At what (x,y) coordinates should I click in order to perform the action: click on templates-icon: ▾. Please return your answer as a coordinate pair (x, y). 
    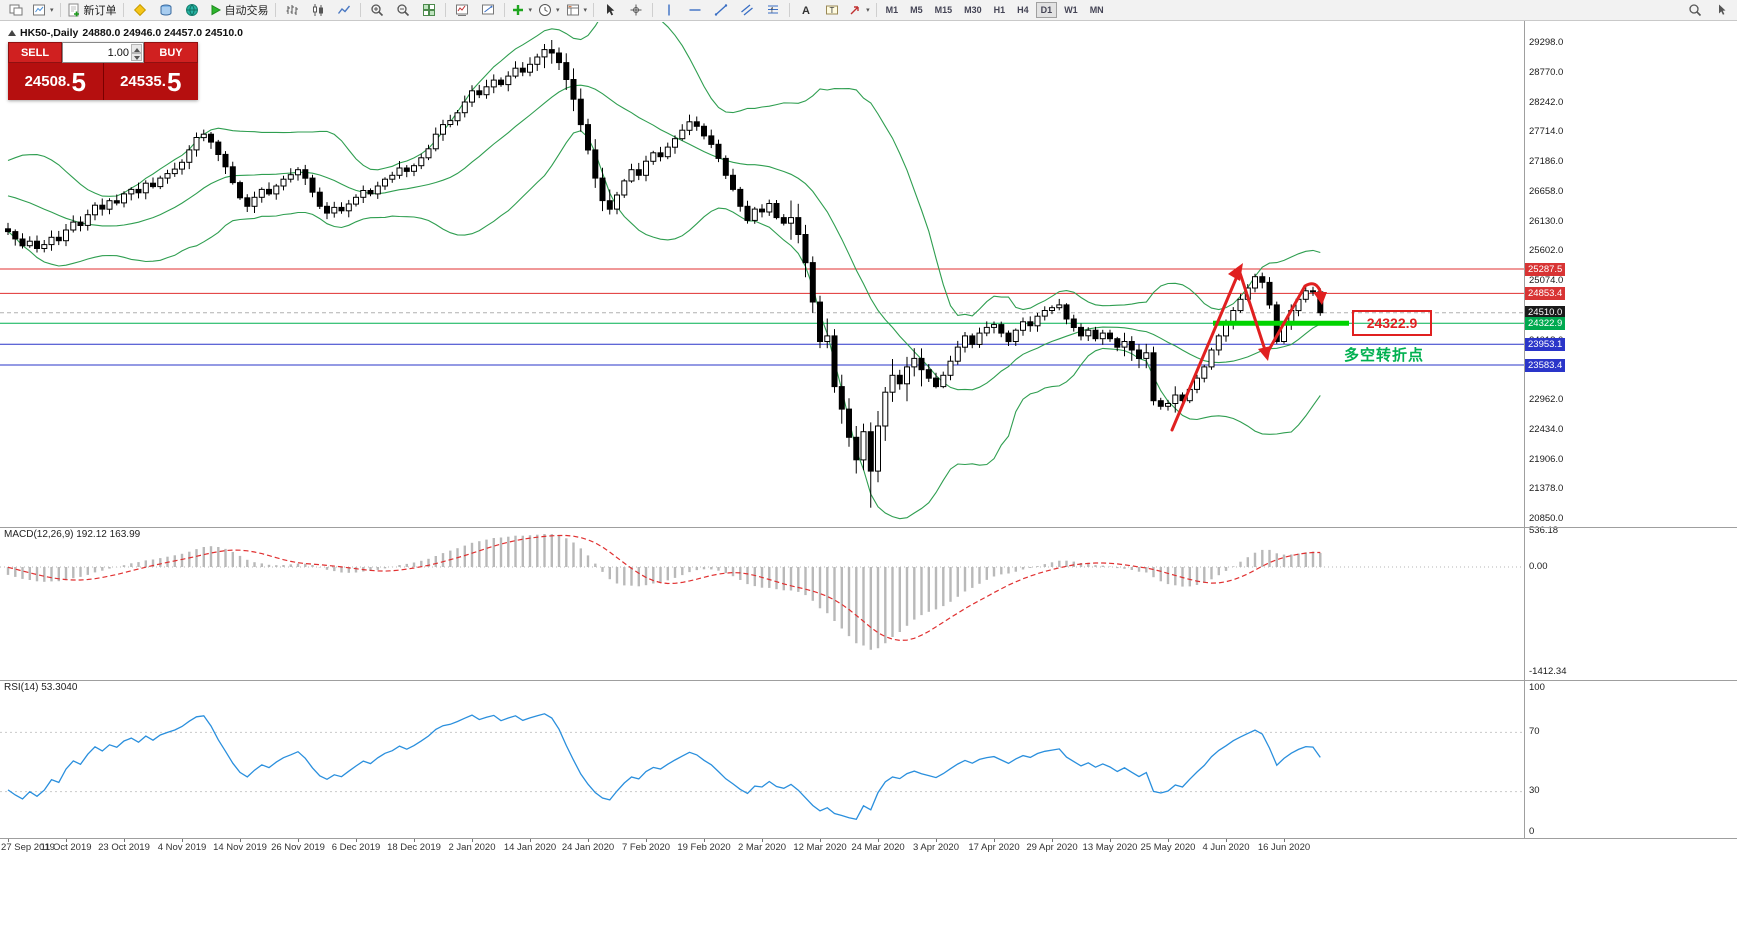
    Looking at the image, I should click on (577, 10).